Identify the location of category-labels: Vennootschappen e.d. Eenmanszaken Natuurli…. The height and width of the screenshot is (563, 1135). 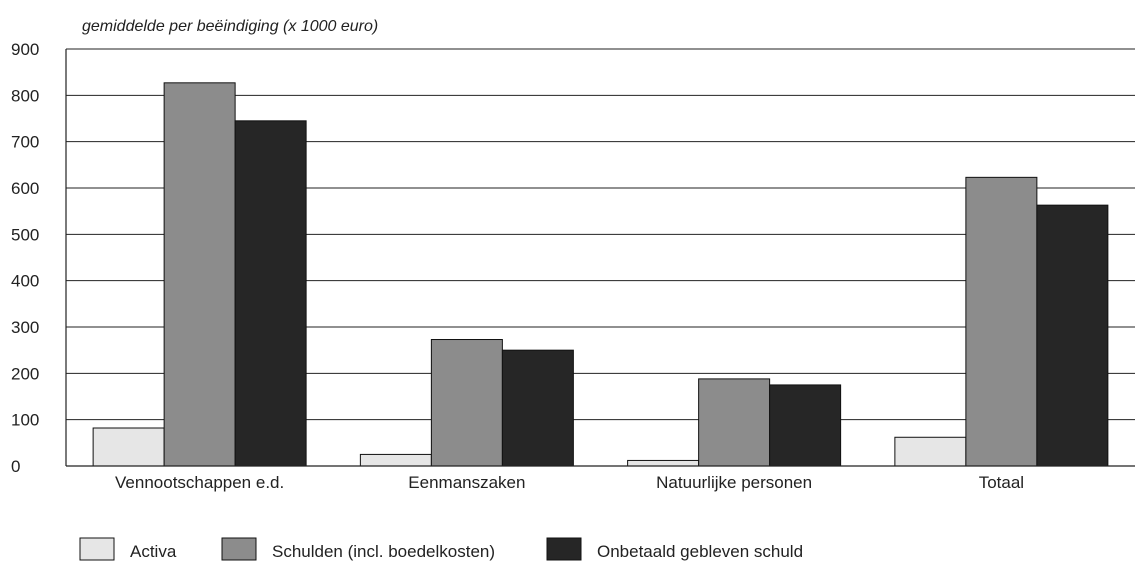
(569, 482).